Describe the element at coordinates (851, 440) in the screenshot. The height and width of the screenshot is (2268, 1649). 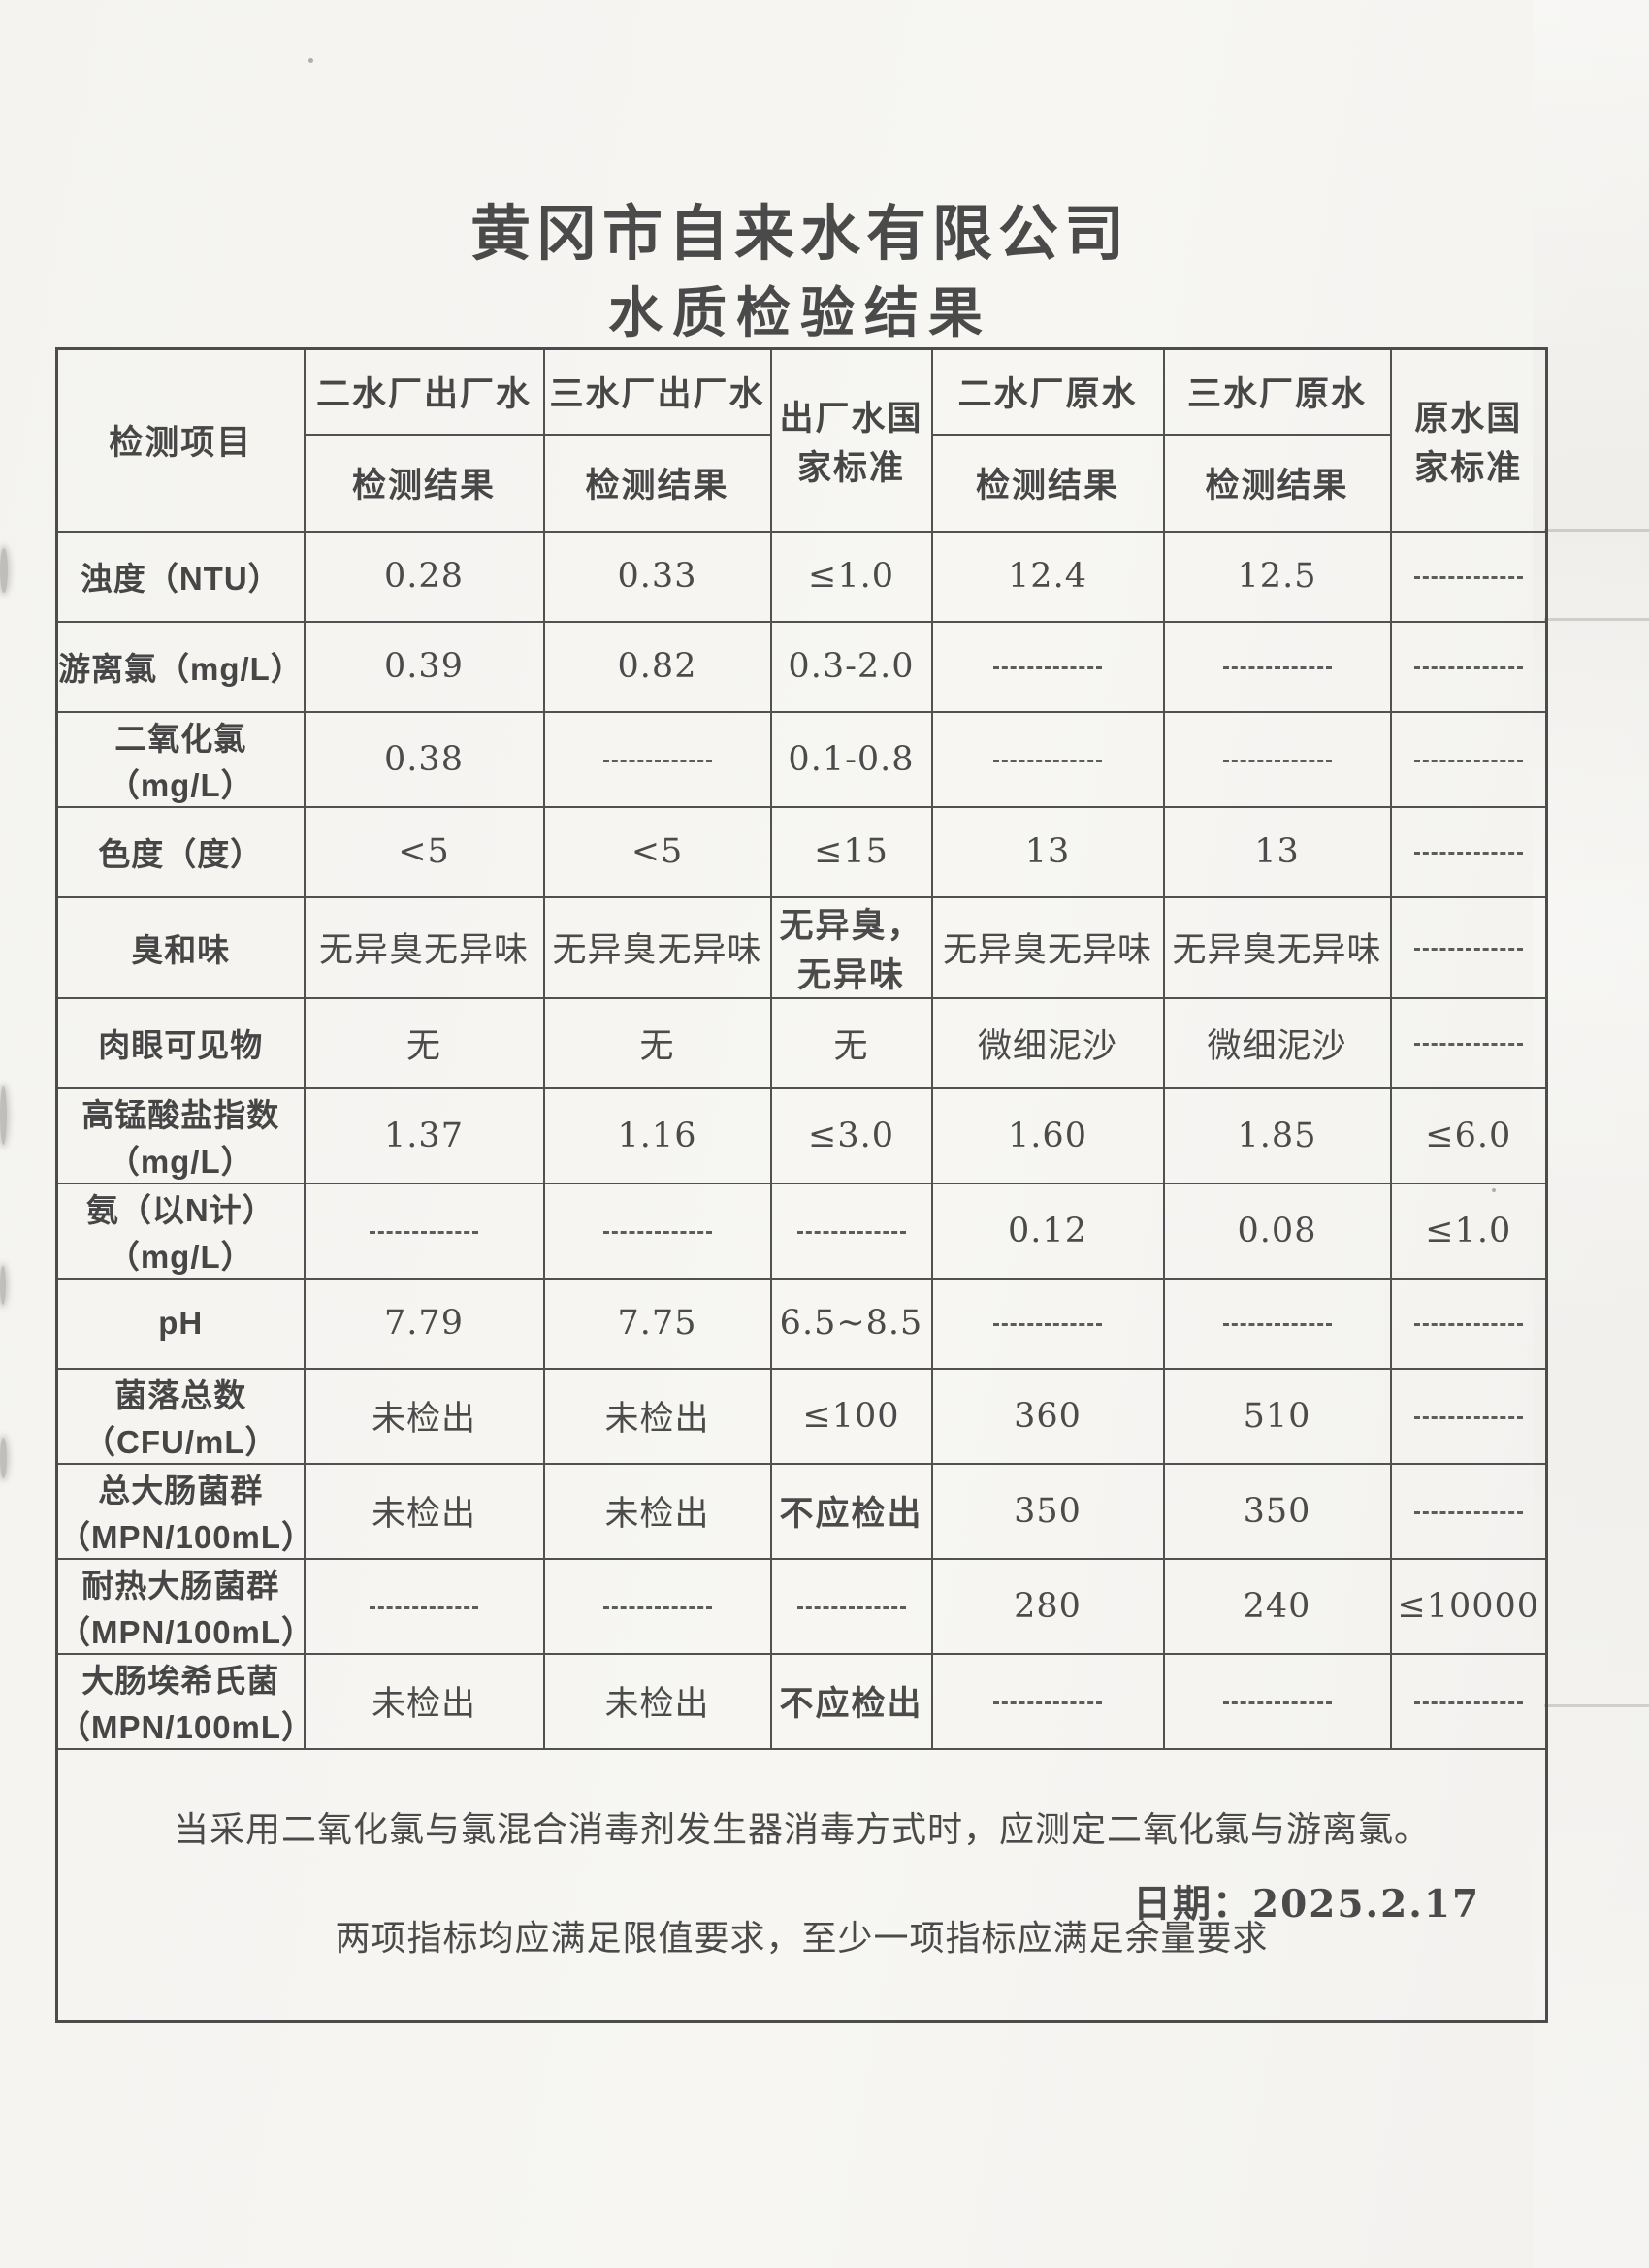
I see `header-finished-standard: 出厂水国 家标准` at that location.